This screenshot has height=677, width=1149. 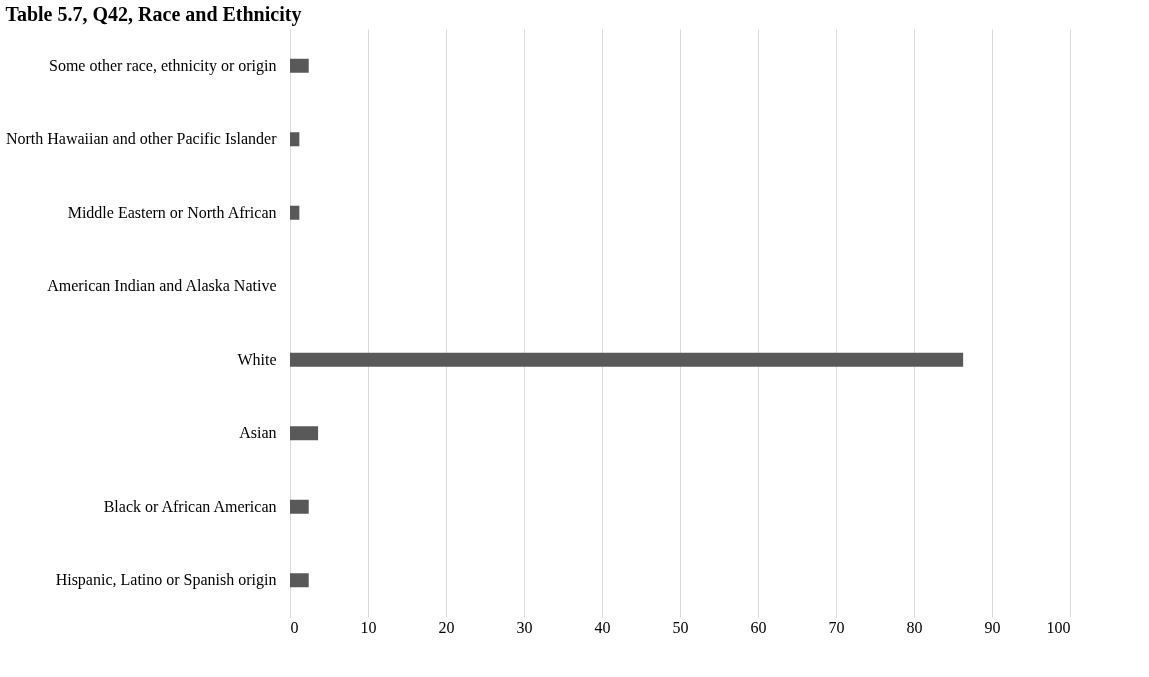 I want to click on y-tick-label: Hispanic, Latino or Spanish origin, so click(x=166, y=580).